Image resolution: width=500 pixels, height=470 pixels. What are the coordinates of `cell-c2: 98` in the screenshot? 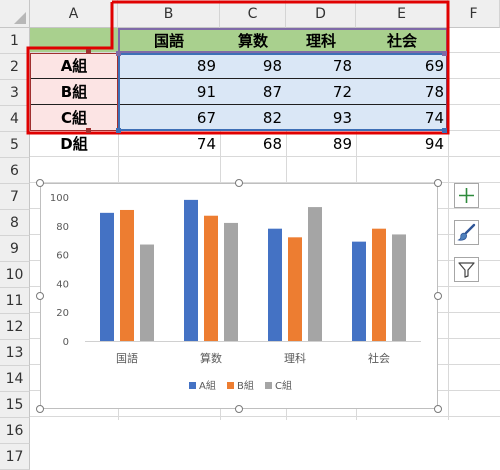 It's located at (253, 65).